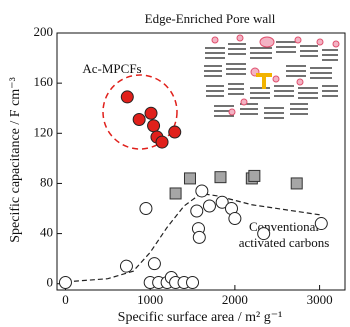 Image resolution: width=350 pixels, height=327 pixels. Describe the element at coordinates (46, 232) in the screenshot. I see `y-tick-label: 40` at that location.